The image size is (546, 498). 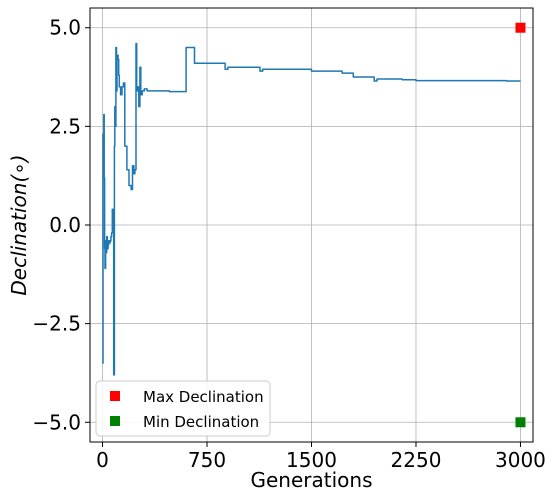 I want to click on legend-box, so click(x=183, y=408).